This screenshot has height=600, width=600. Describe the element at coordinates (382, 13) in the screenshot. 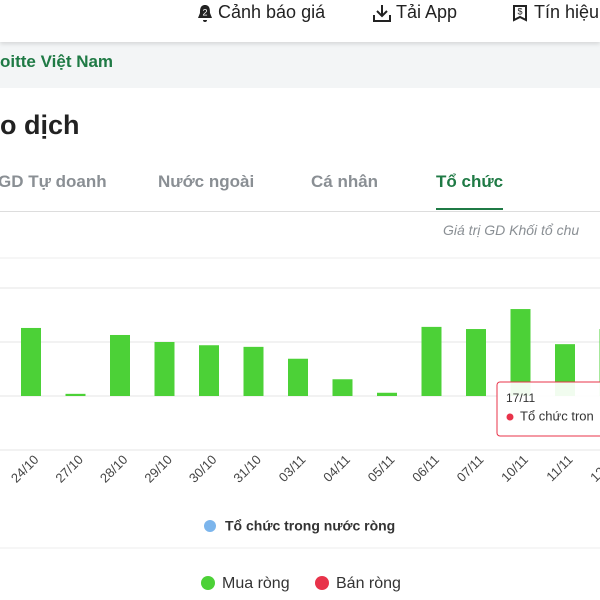

I see `download-icon` at that location.